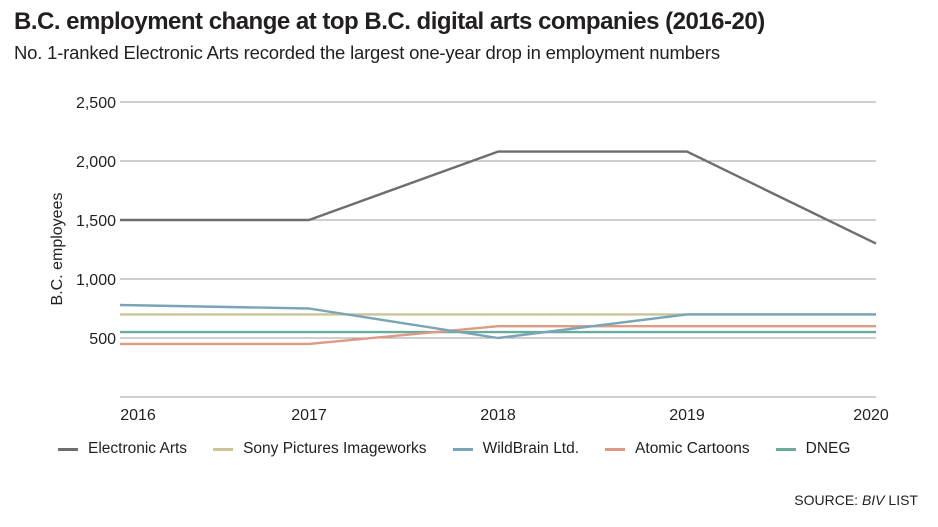  I want to click on legend-item: Atomic Cartoons, so click(677, 449).